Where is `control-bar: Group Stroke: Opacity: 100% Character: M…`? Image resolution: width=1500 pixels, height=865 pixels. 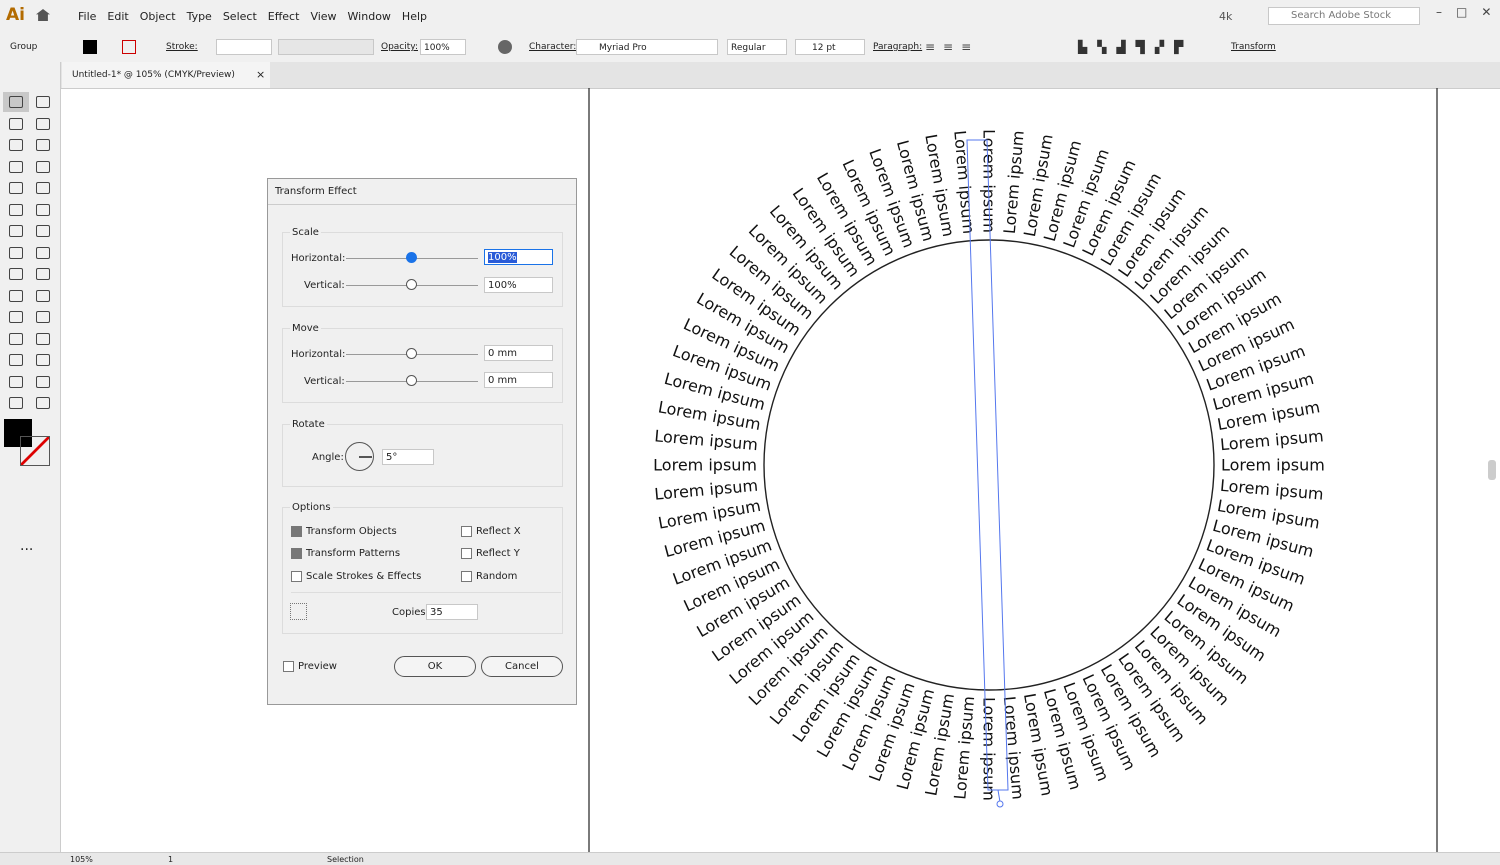 control-bar: Group Stroke: Opacity: 100% Character: M… is located at coordinates (750, 47).